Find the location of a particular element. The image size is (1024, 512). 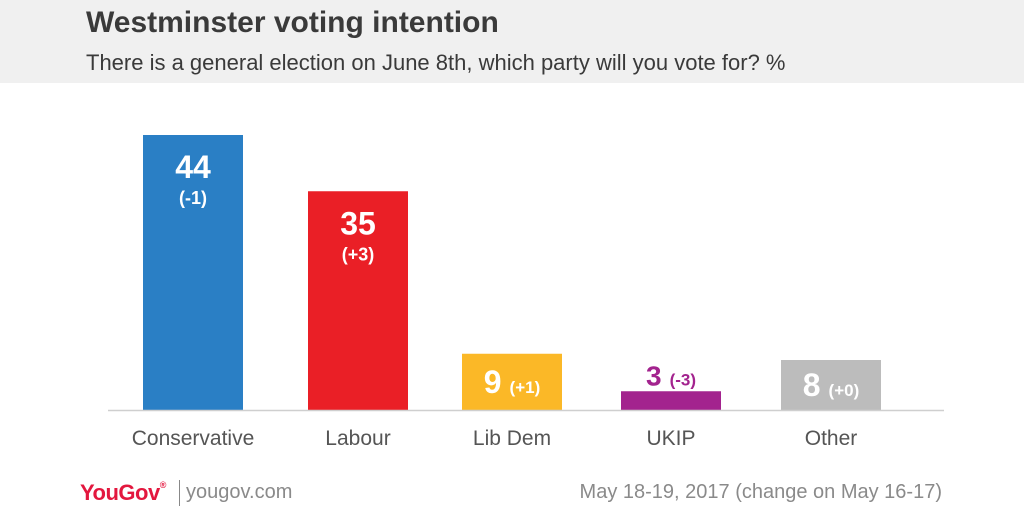

bar-value-label: 35 is located at coordinates (358, 223).